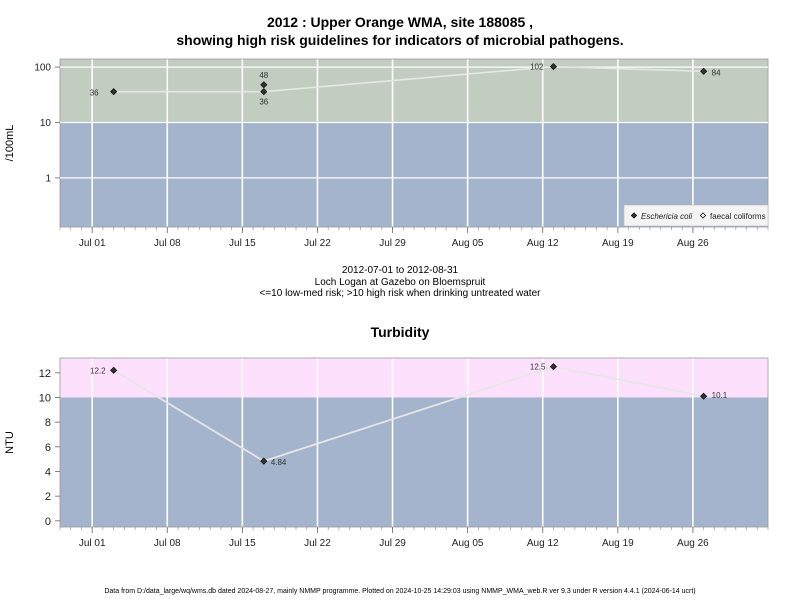 The image size is (800, 600). Describe the element at coordinates (408, 414) in the screenshot. I see `turbidity-series-line` at that location.